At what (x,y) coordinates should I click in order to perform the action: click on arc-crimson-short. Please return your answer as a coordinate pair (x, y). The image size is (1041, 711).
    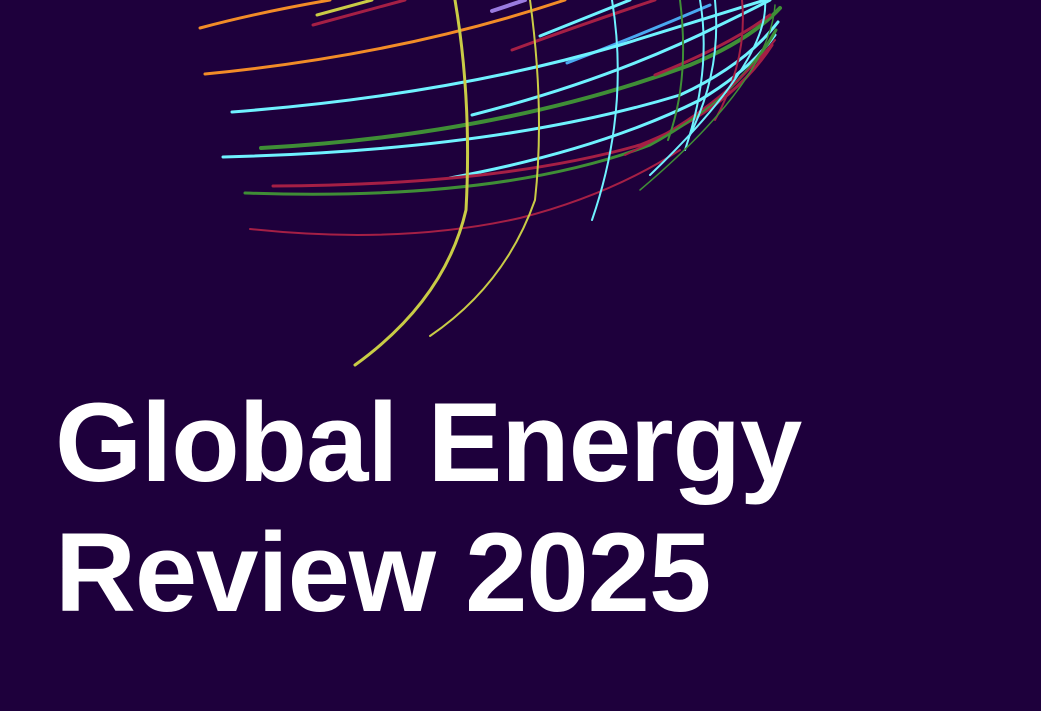
    Looking at the image, I should click on (359, 13).